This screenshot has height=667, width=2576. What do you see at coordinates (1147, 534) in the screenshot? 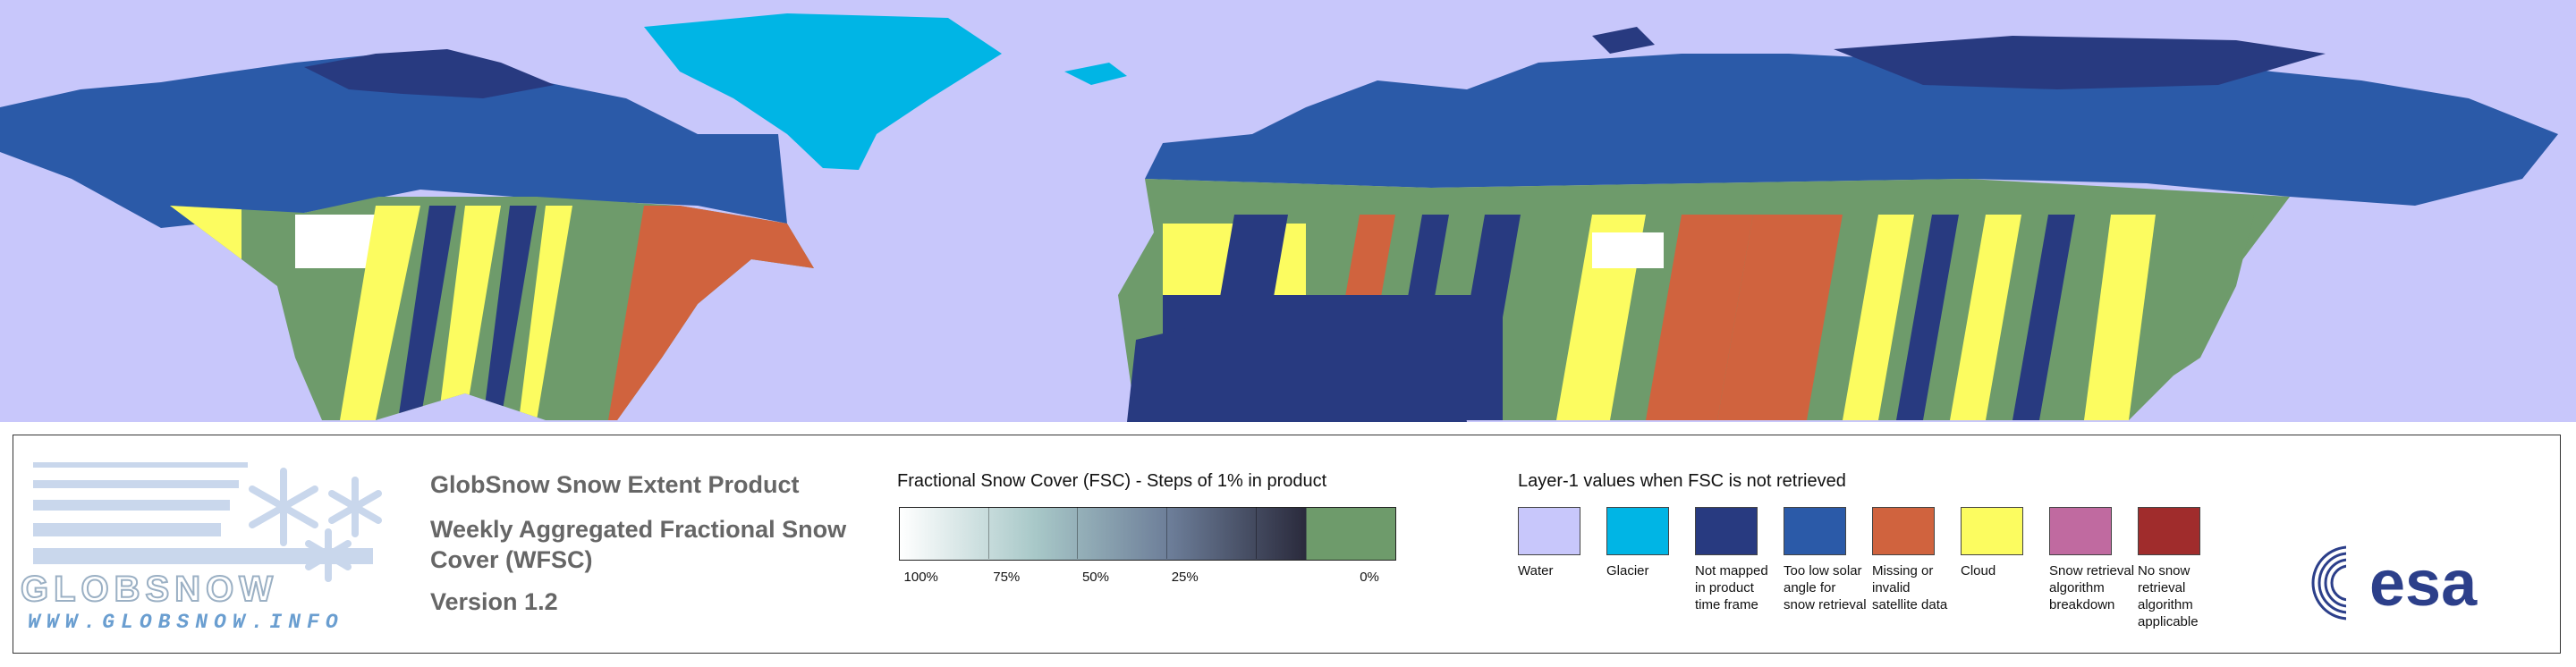
I see `fsc-gradient-bar` at bounding box center [1147, 534].